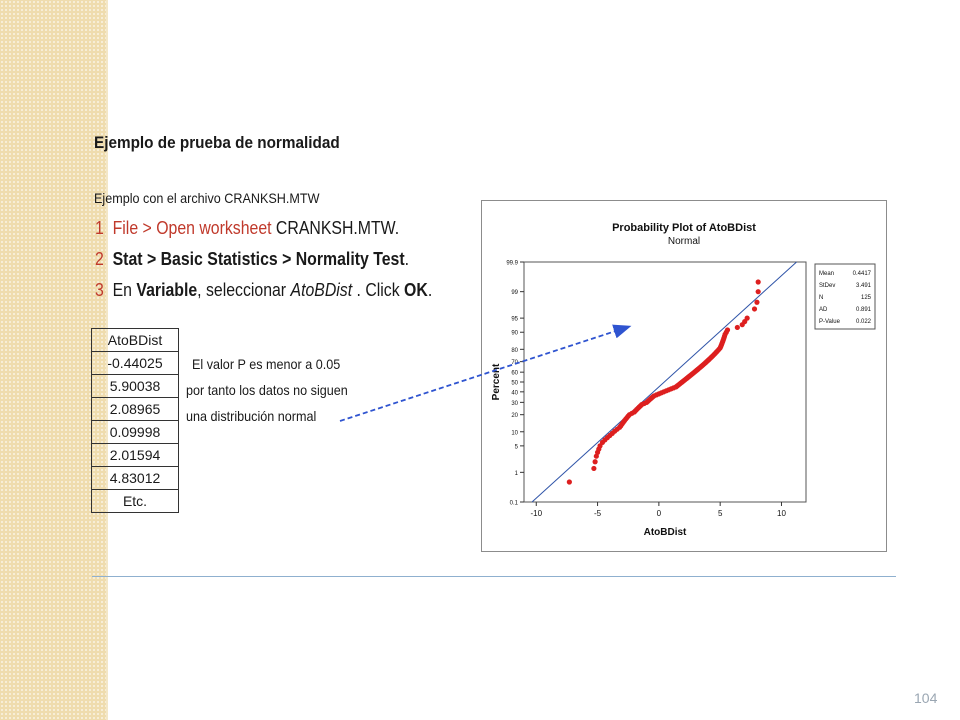 This screenshot has height=720, width=960. What do you see at coordinates (926, 698) in the screenshot?
I see `page-number: 104` at bounding box center [926, 698].